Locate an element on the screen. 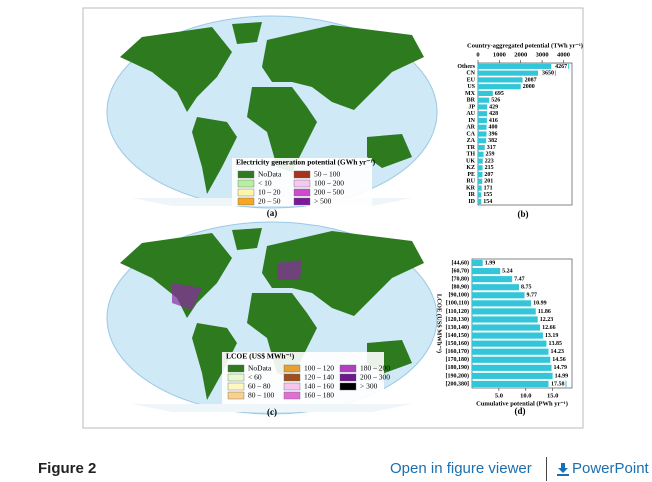 This screenshot has width=652, height=482. viewer-link: Open in figure viewer is located at coordinates (461, 468).